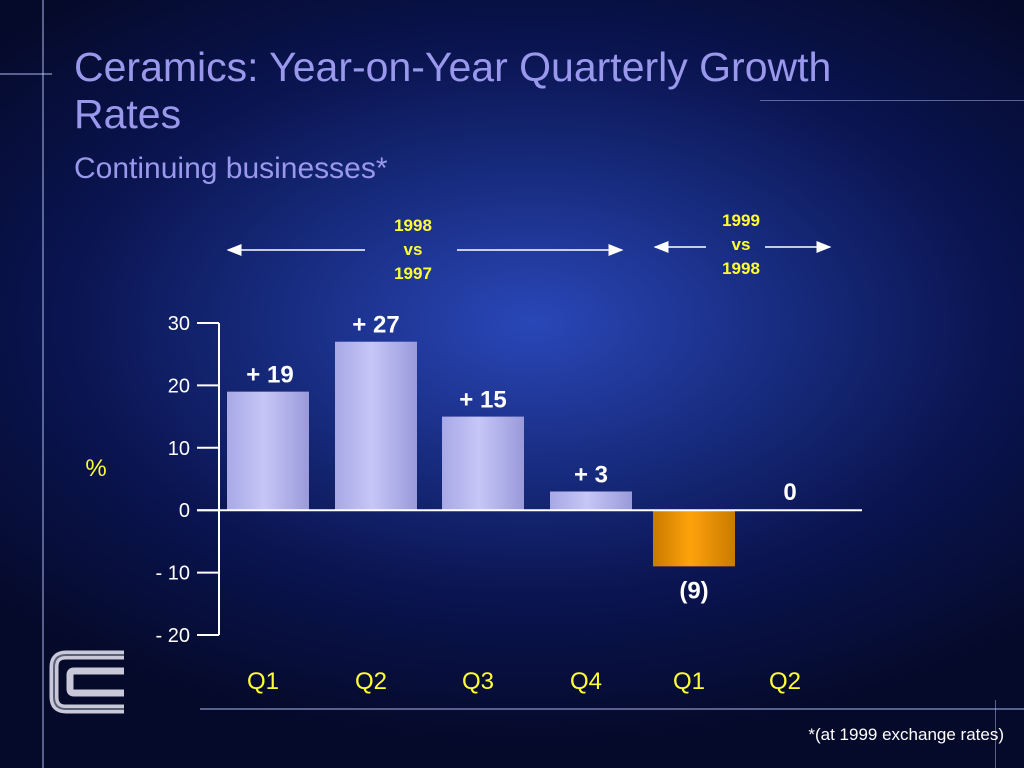 Image resolution: width=1024 pixels, height=768 pixels. I want to click on footnote: *(at 1999 exchange rates), so click(906, 734).